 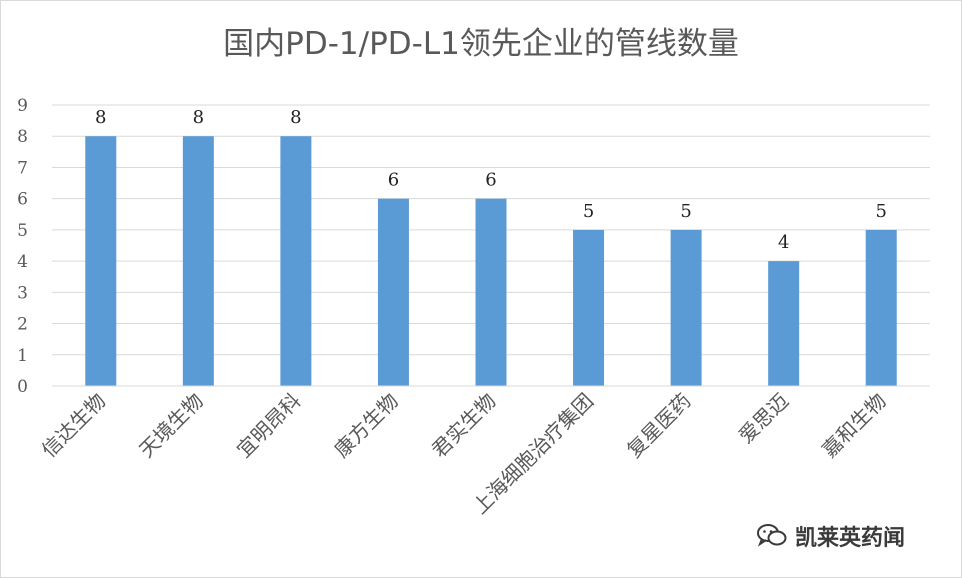 What do you see at coordinates (269, 426) in the screenshot?
I see `x-tick-label: 宜明昂科` at bounding box center [269, 426].